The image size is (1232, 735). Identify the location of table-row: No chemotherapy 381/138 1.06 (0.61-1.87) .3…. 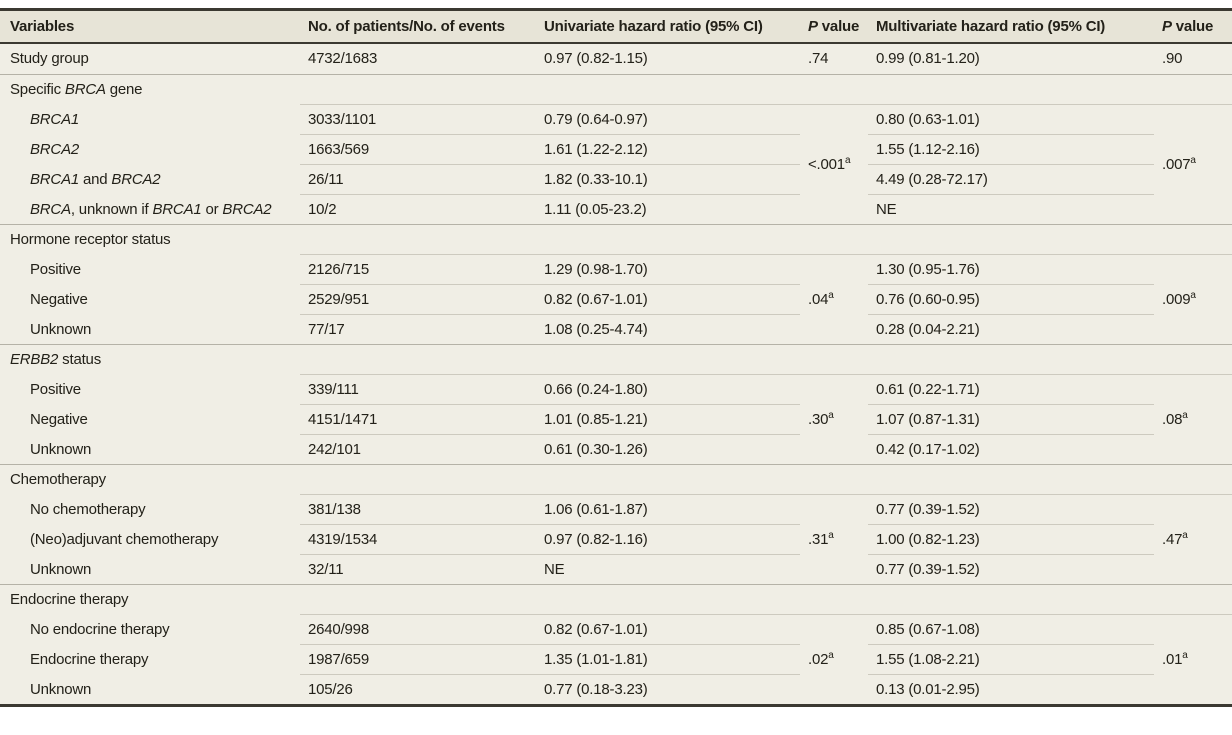
(616, 539).